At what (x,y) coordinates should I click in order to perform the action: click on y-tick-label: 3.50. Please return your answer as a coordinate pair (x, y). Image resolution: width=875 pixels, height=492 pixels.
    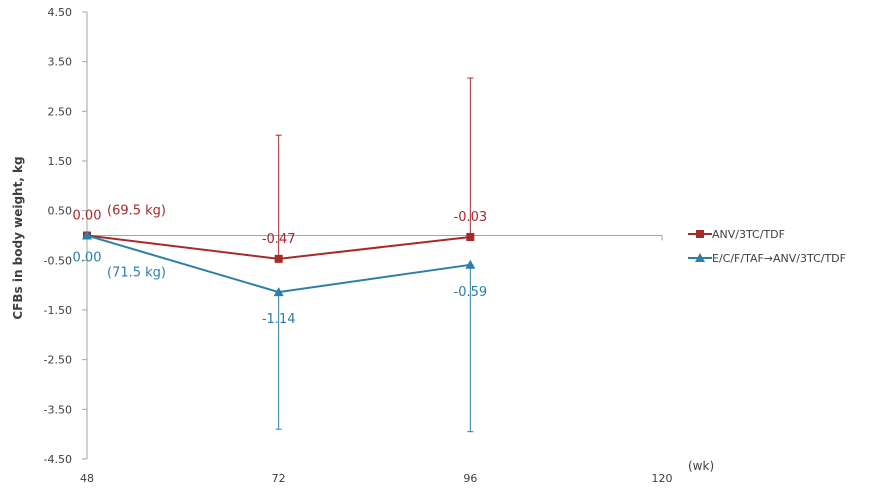
    Looking at the image, I should click on (60, 62).